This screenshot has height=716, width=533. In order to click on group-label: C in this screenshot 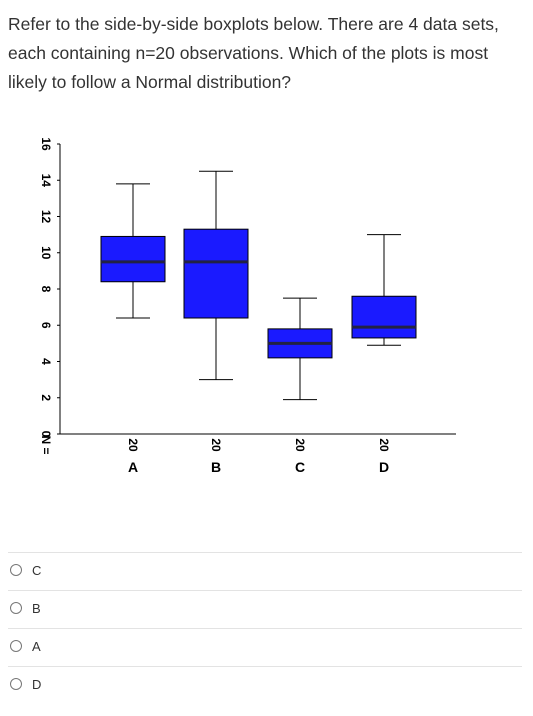, I will do `click(300, 467)`.